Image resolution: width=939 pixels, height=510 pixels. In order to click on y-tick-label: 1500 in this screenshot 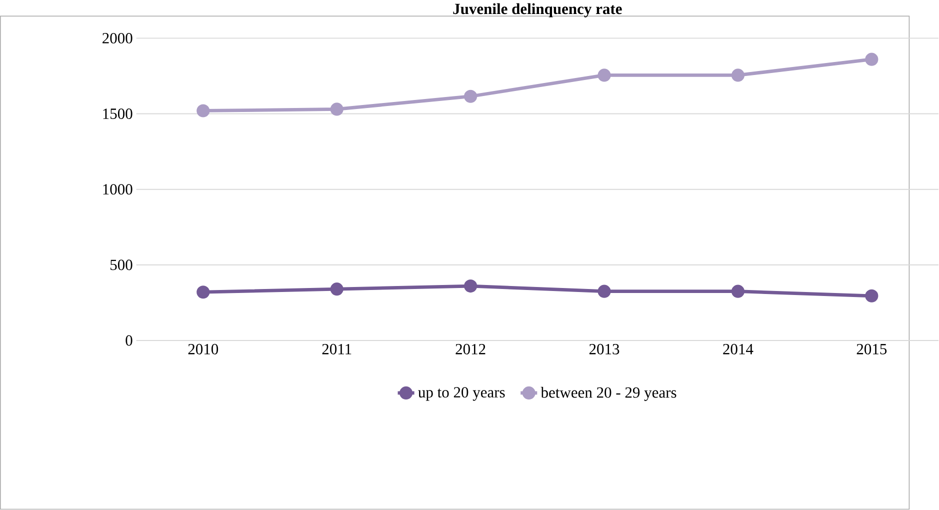, I will do `click(117, 114)`.